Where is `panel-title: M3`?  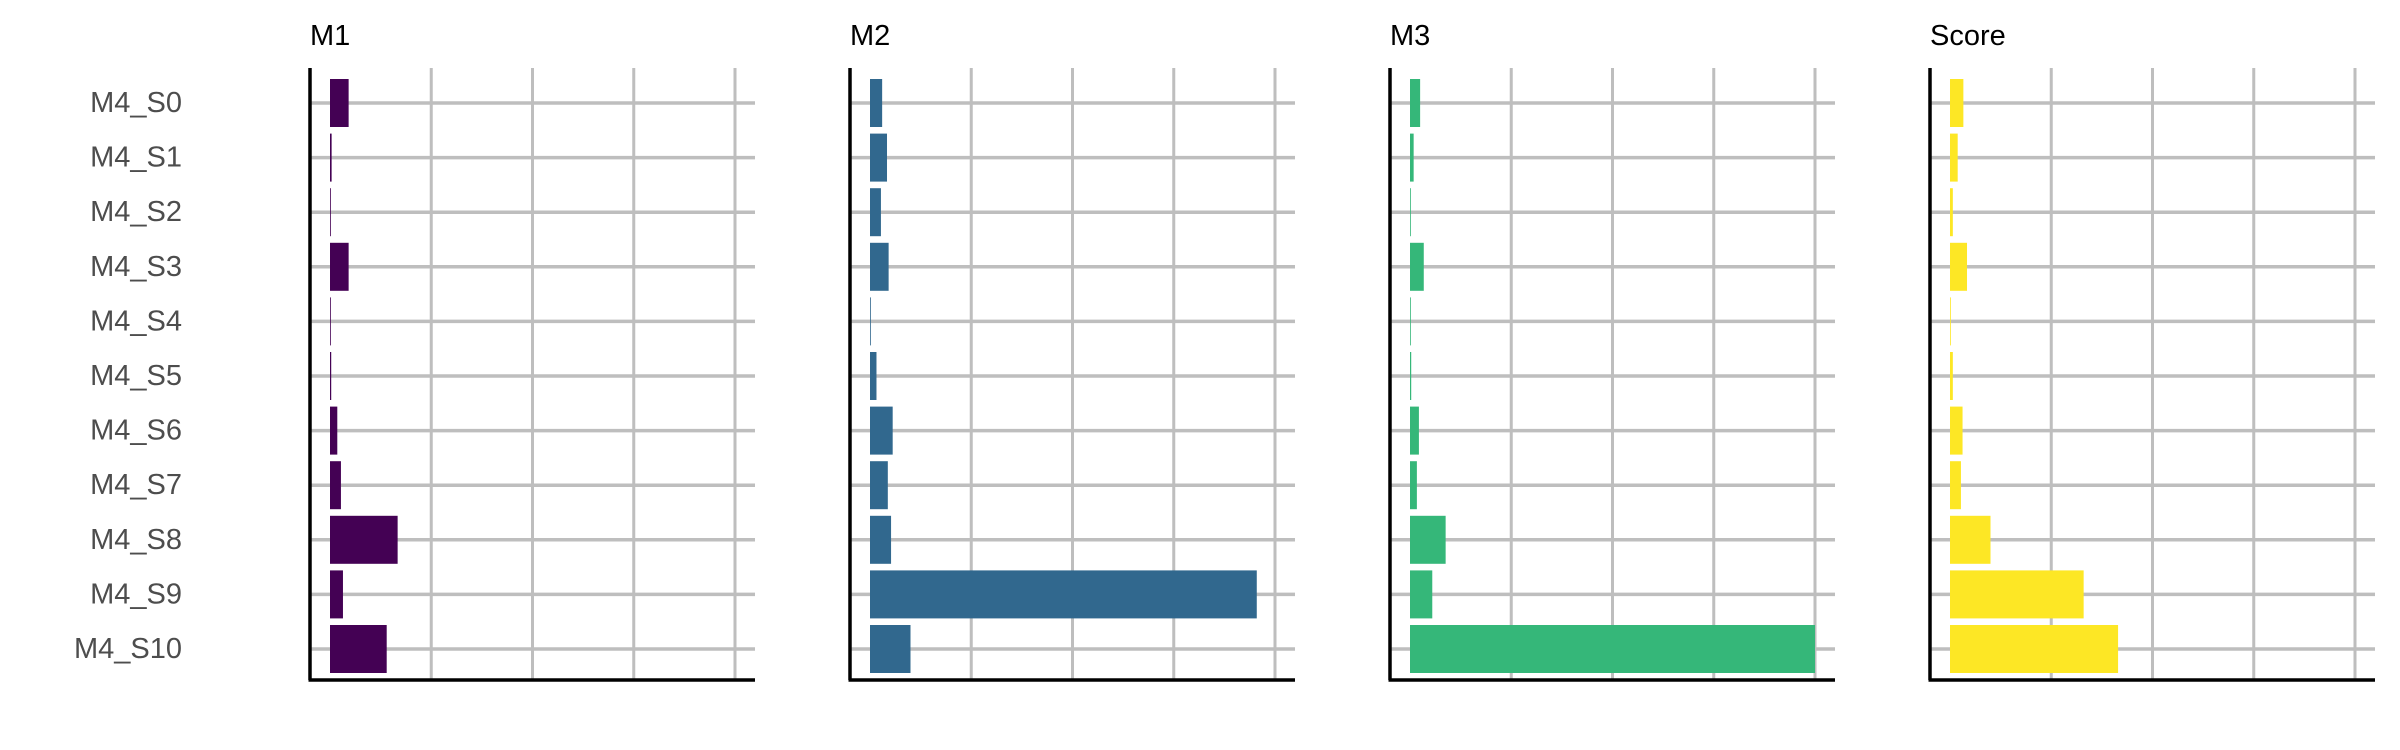 panel-title: M3 is located at coordinates (1410, 36).